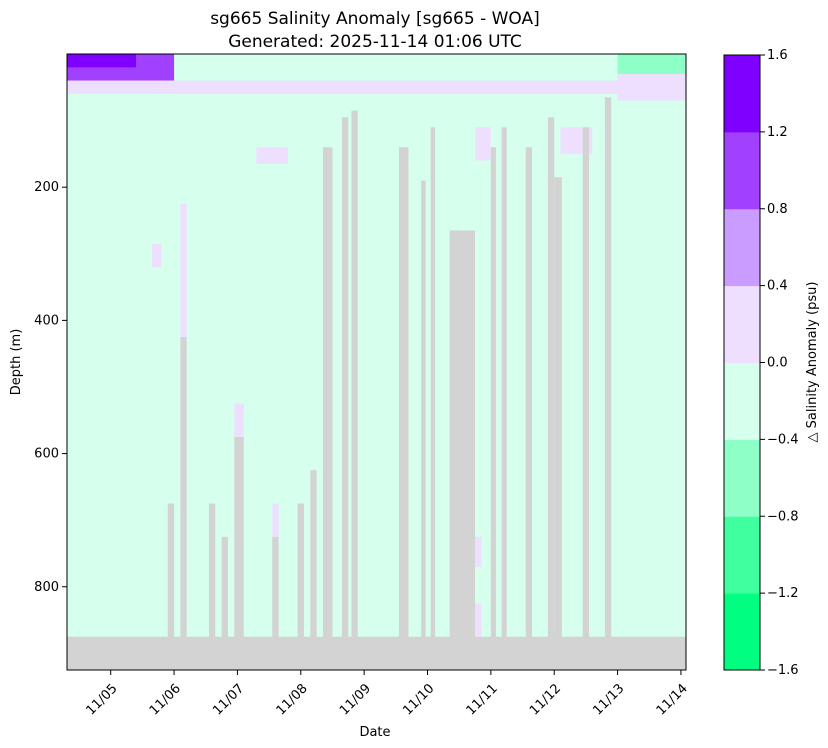 The width and height of the screenshot is (828, 748). I want to click on x-tick-label: 11/11, so click(482, 699).